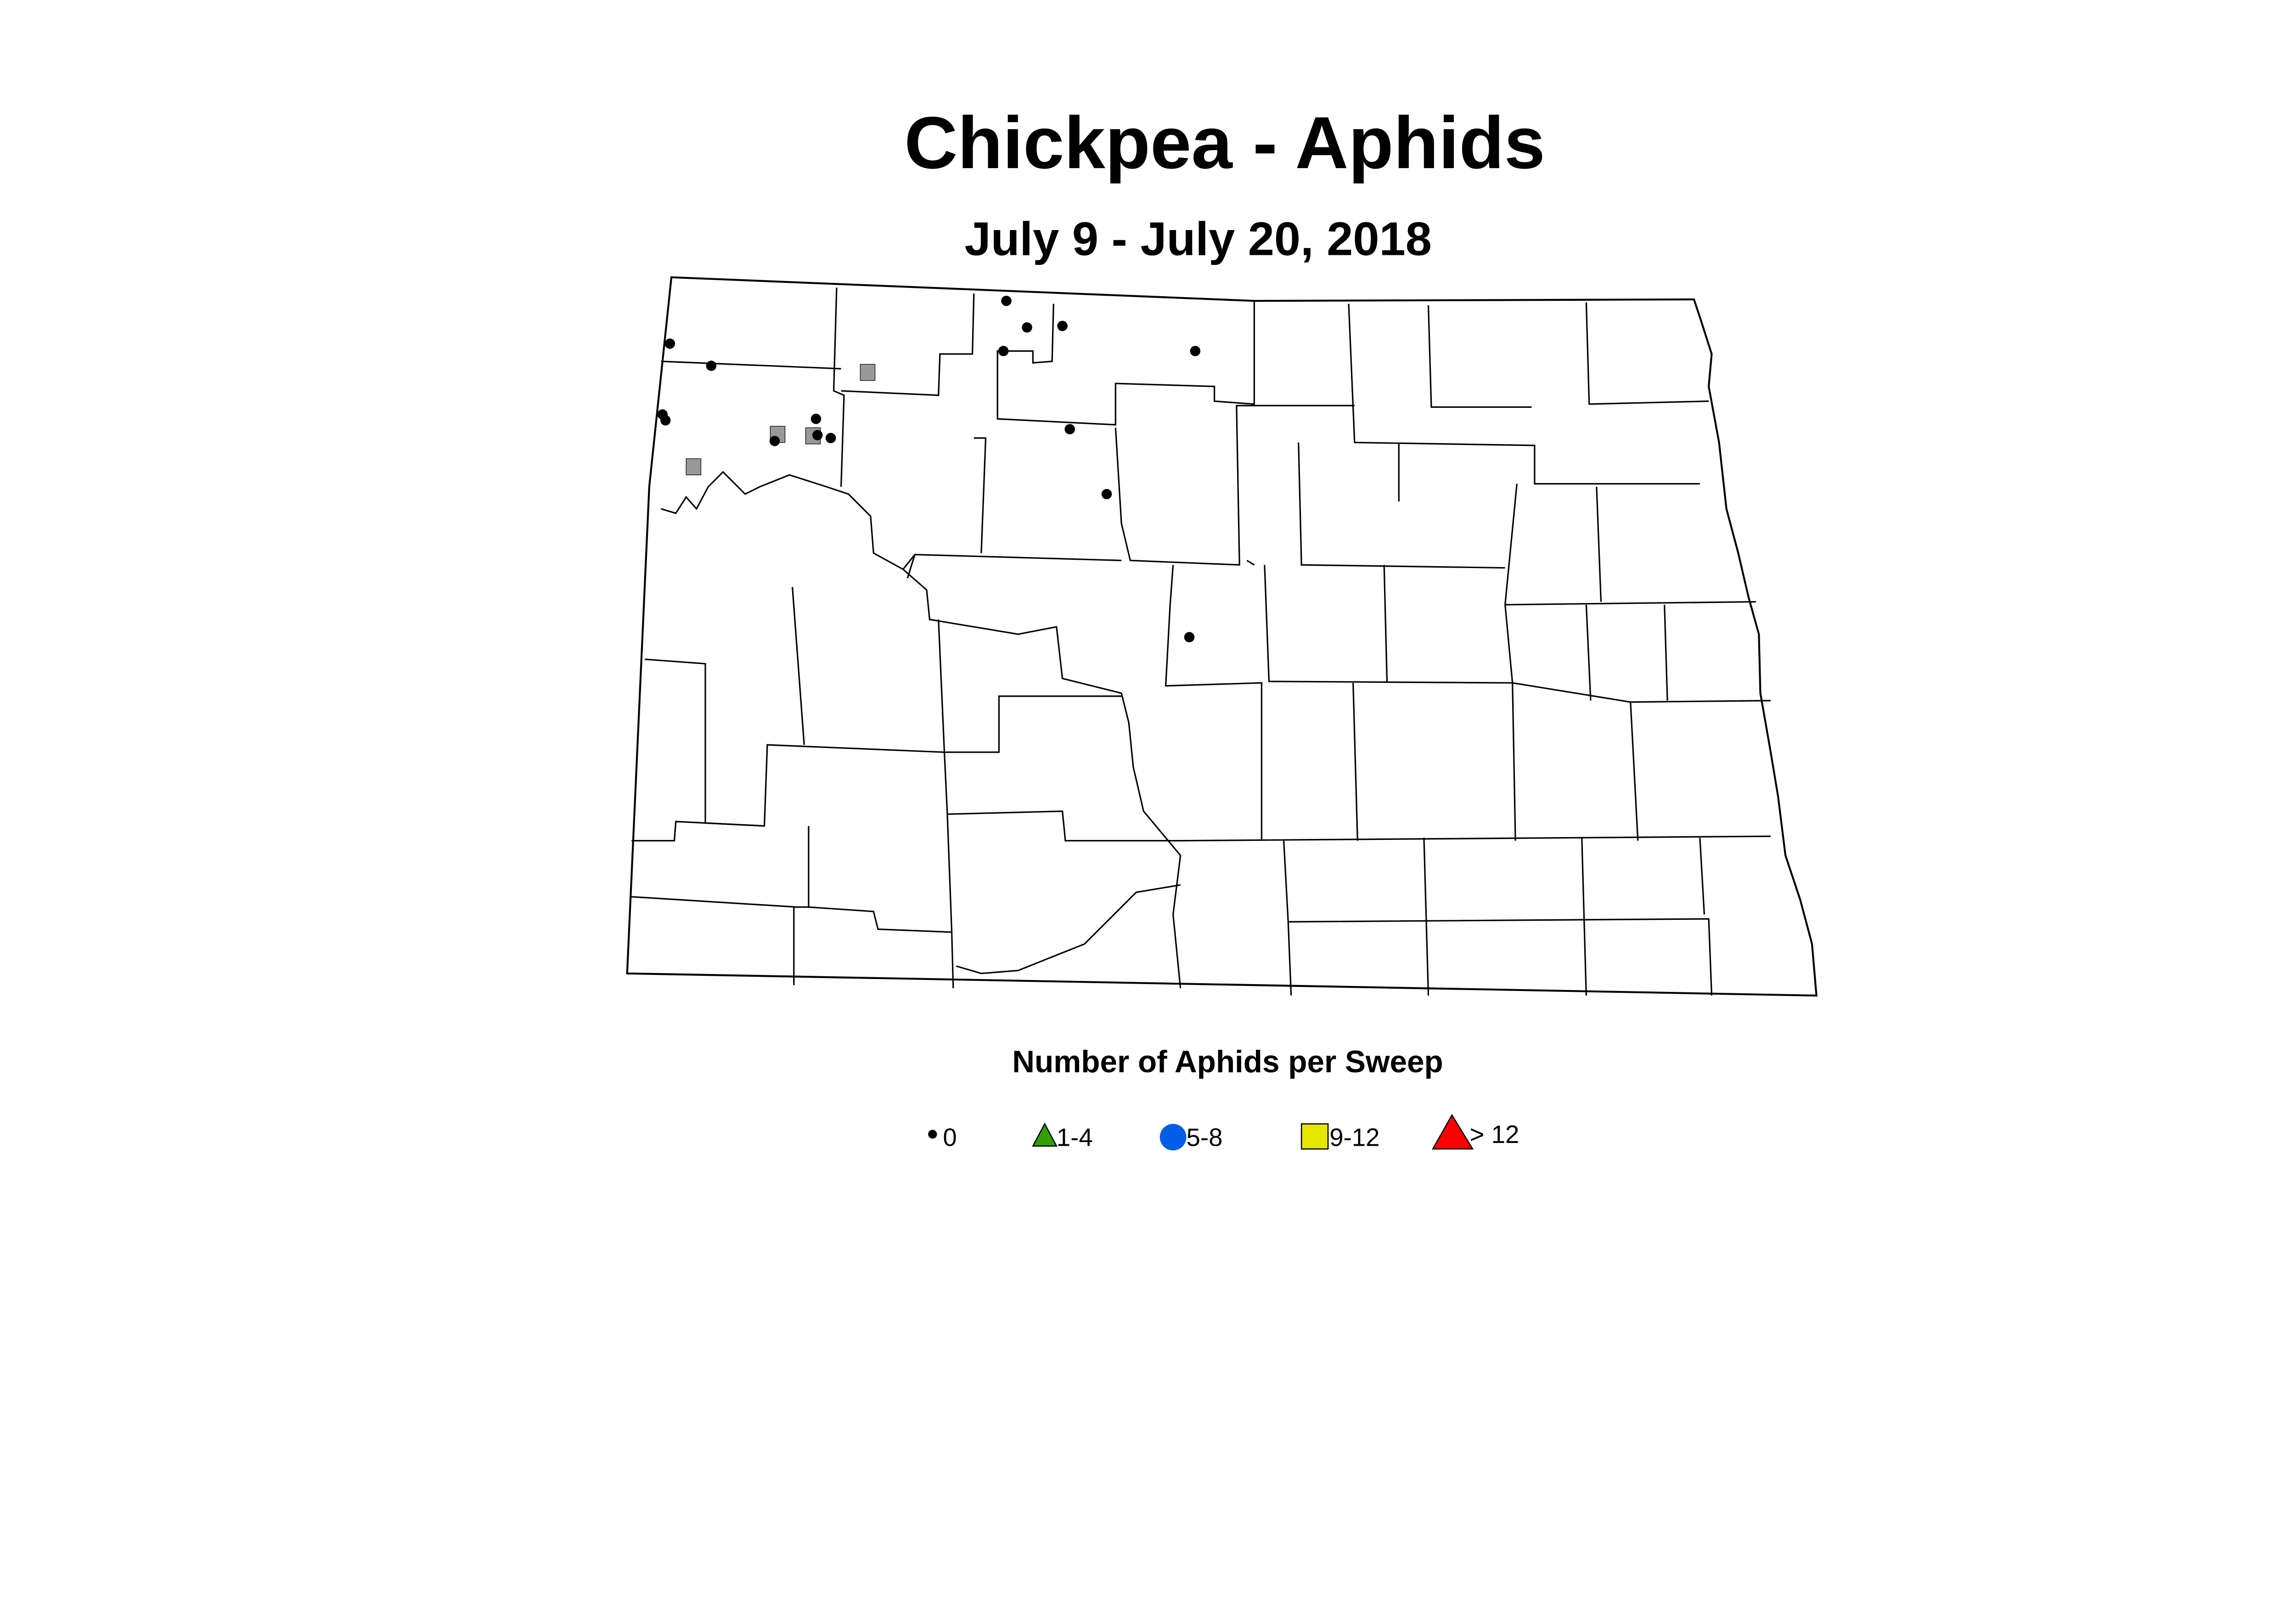 This screenshot has width=2296, height=1610. What do you see at coordinates (1173, 1137) in the screenshot?
I see `legend-blue-circle-icon` at bounding box center [1173, 1137].